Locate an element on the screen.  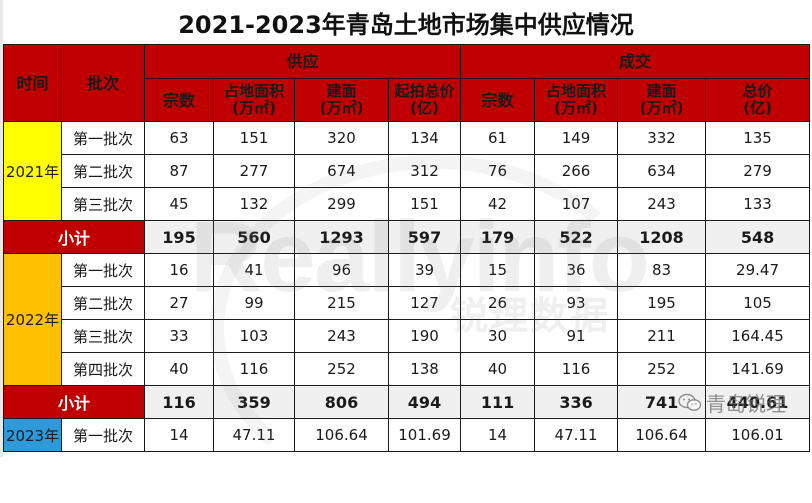
value-cell: 61 is located at coordinates (498, 138).